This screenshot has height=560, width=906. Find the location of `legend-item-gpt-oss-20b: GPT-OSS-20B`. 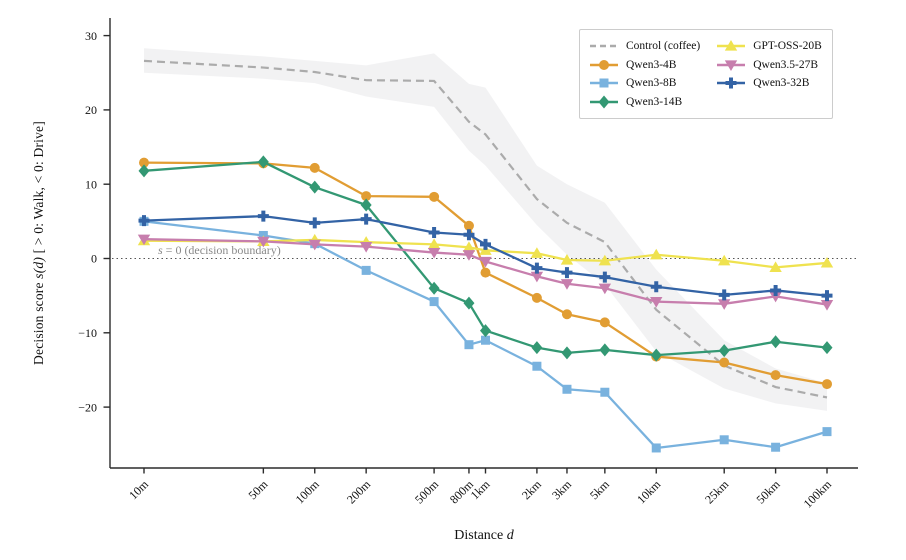

legend-item-gpt-oss-20b: GPT-OSS-20B is located at coordinates (769, 46).